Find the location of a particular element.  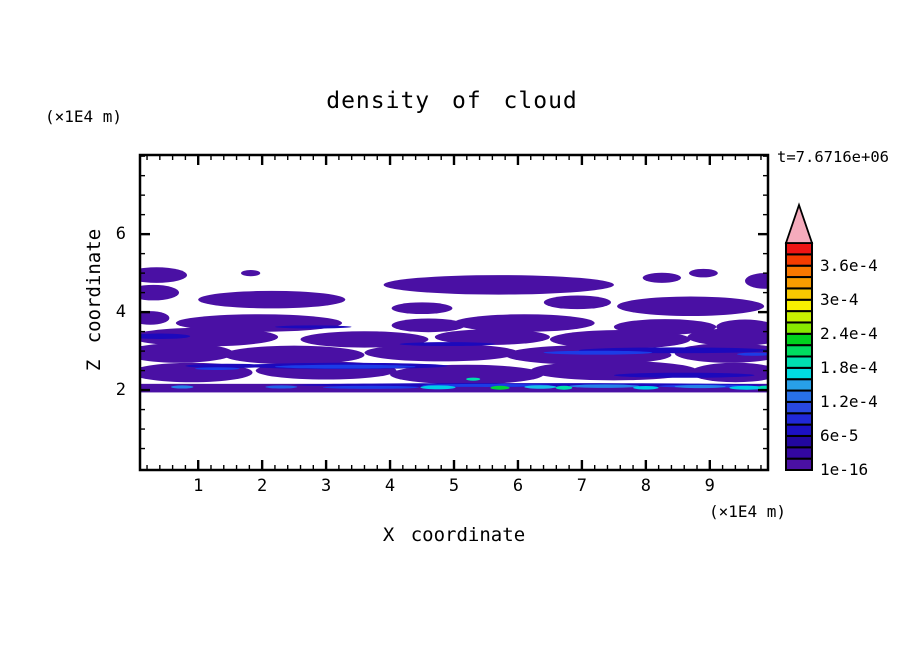

cloud-contours is located at coordinates (454, 330).